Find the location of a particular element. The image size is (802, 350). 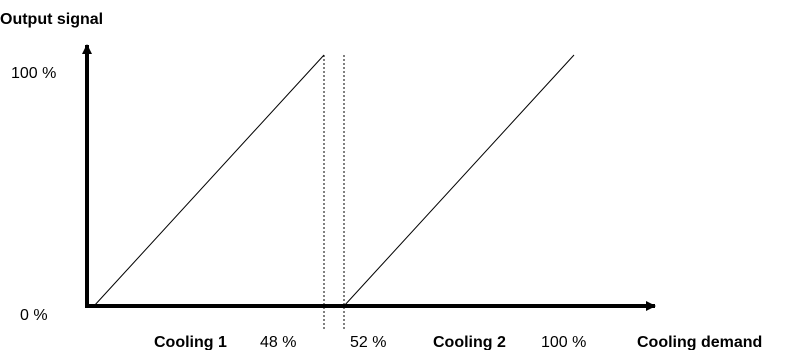

y-axis-title: Output signal is located at coordinates (51, 19).